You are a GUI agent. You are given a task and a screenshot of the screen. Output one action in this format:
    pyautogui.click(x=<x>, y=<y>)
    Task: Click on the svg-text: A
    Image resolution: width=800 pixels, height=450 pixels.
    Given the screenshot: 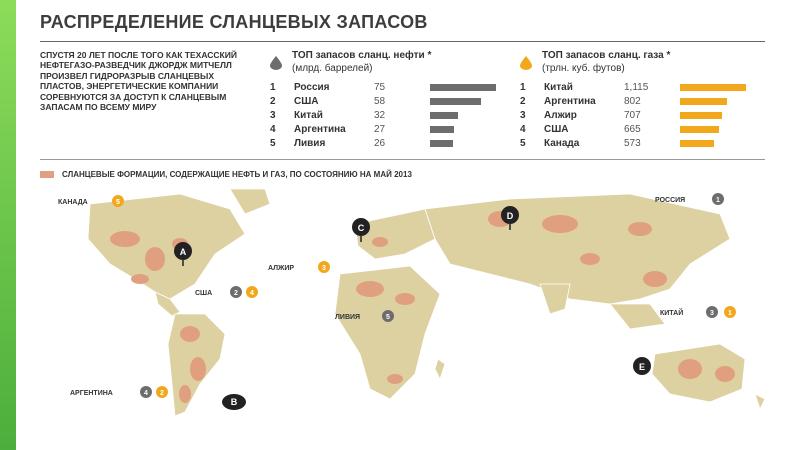 What is the action you would take?
    pyautogui.click(x=183, y=252)
    